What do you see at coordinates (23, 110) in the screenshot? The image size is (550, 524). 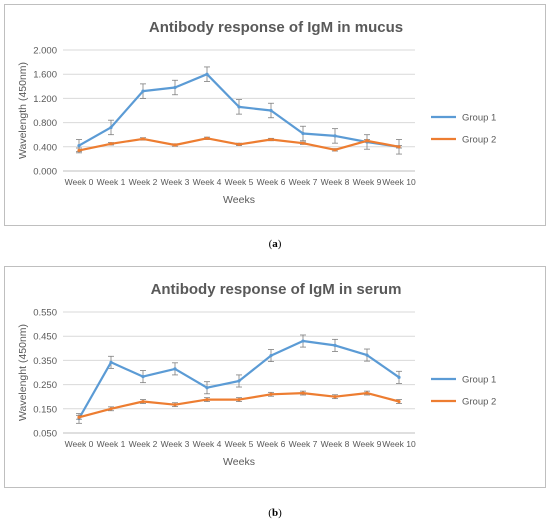 I see `y-axis-label: Wavelength (450nm)` at bounding box center [23, 110].